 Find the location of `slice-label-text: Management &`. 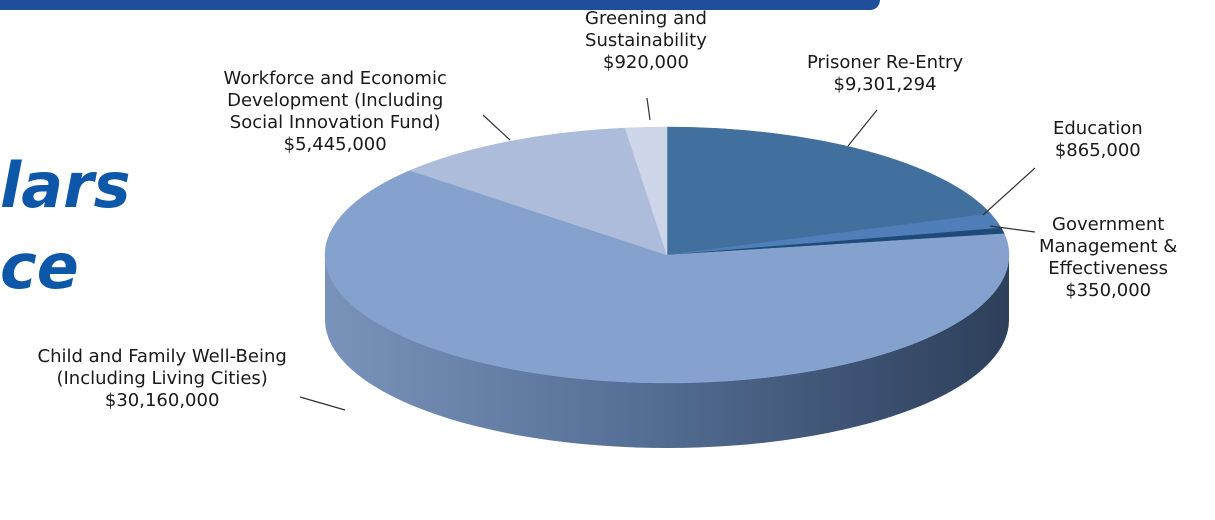

slice-label-text: Management & is located at coordinates (1108, 246).